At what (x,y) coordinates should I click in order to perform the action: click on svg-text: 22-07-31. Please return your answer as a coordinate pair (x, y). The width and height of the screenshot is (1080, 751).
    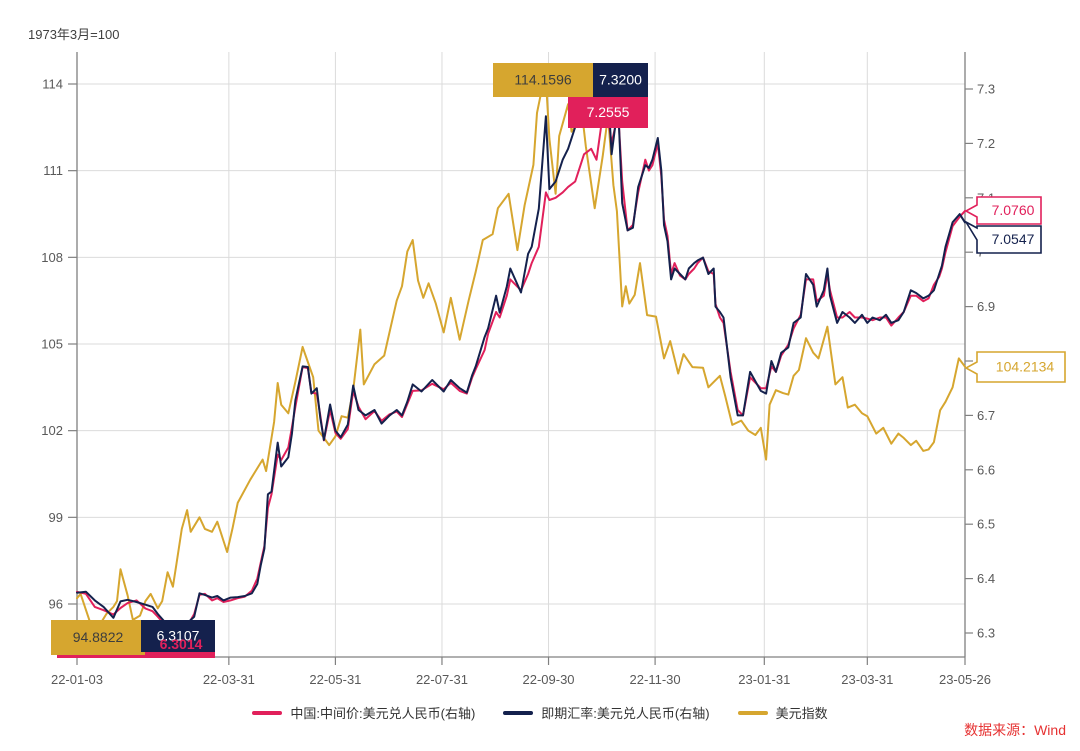
    Looking at the image, I should click on (442, 679).